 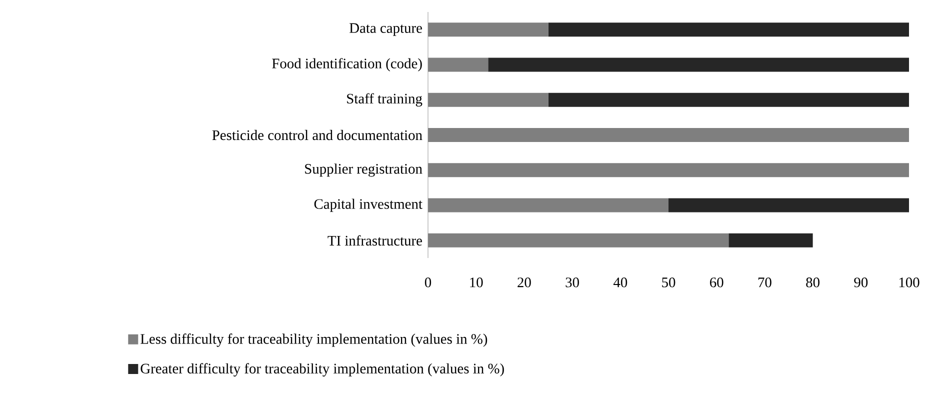 I want to click on x-tick-label: 20, so click(x=524, y=283).